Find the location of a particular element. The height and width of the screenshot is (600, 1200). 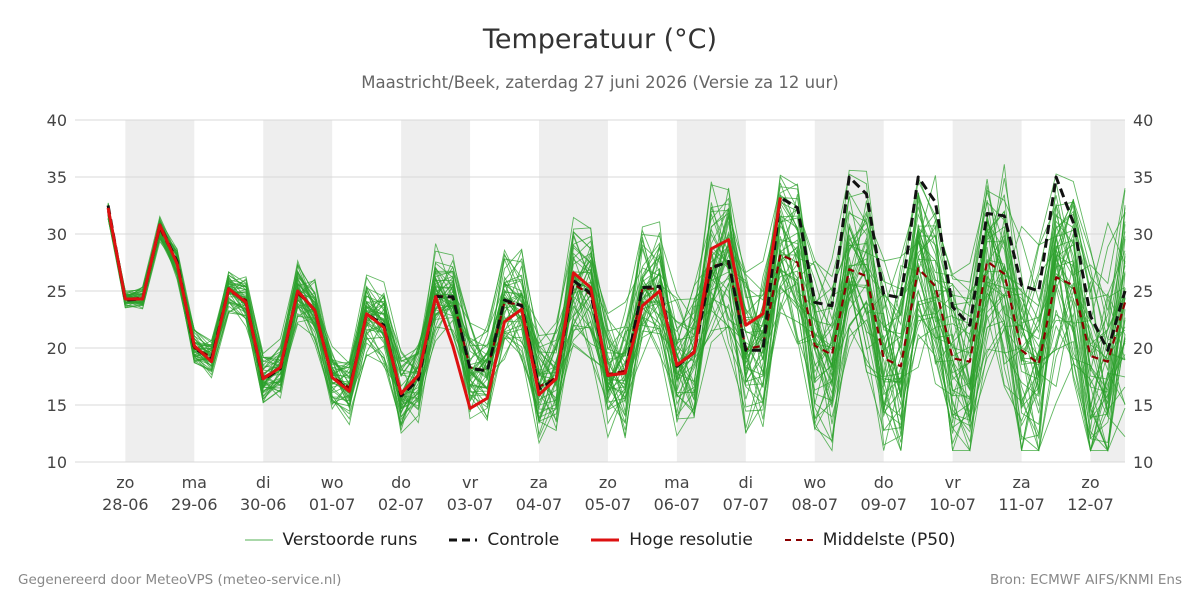

y-tick-label-left: 10 is located at coordinates (57, 462).